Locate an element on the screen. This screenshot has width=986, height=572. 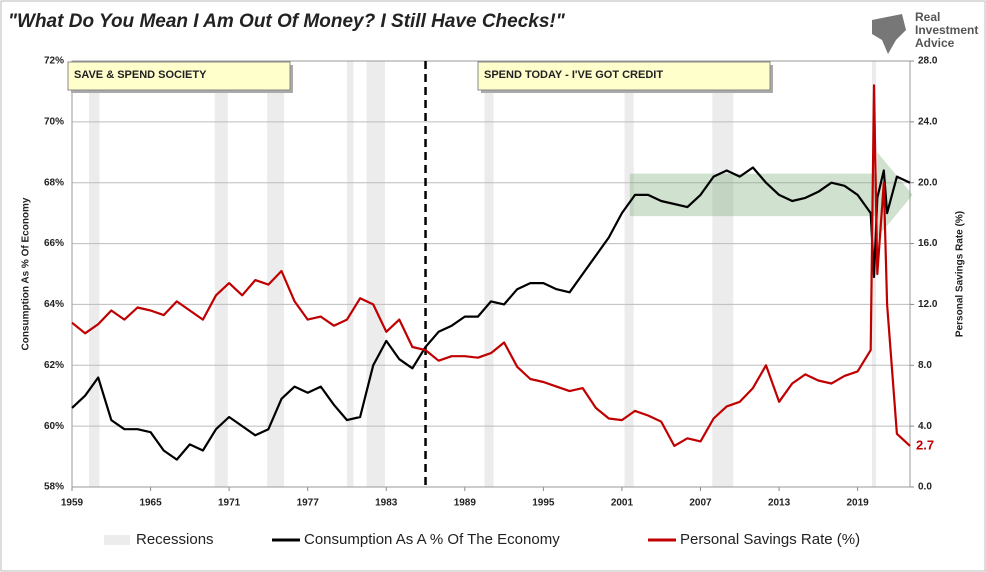
annotation-text: SPEND TODAY - I'VE GOT CREDIT is located at coordinates (573, 75).